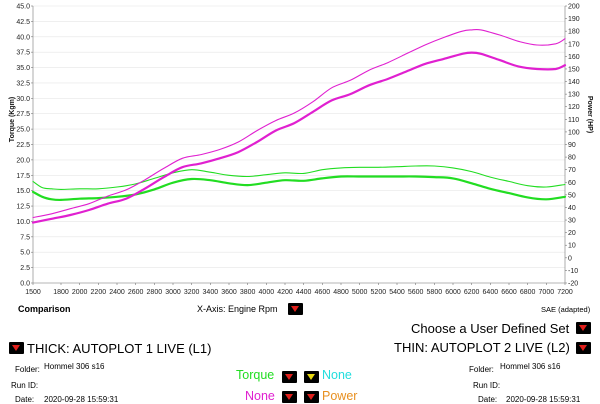  What do you see at coordinates (572, 221) in the screenshot?
I see `y-right-tick-label: 30` at bounding box center [572, 221].